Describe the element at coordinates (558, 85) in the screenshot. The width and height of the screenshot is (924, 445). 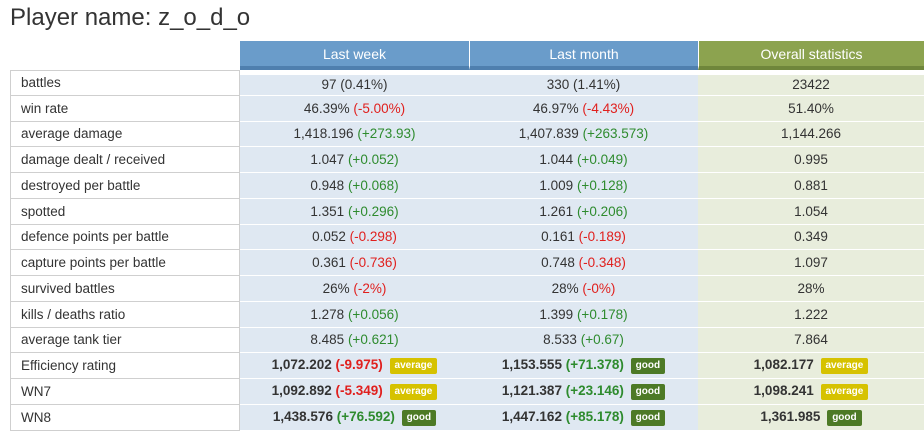
I see `month-value: 330` at that location.